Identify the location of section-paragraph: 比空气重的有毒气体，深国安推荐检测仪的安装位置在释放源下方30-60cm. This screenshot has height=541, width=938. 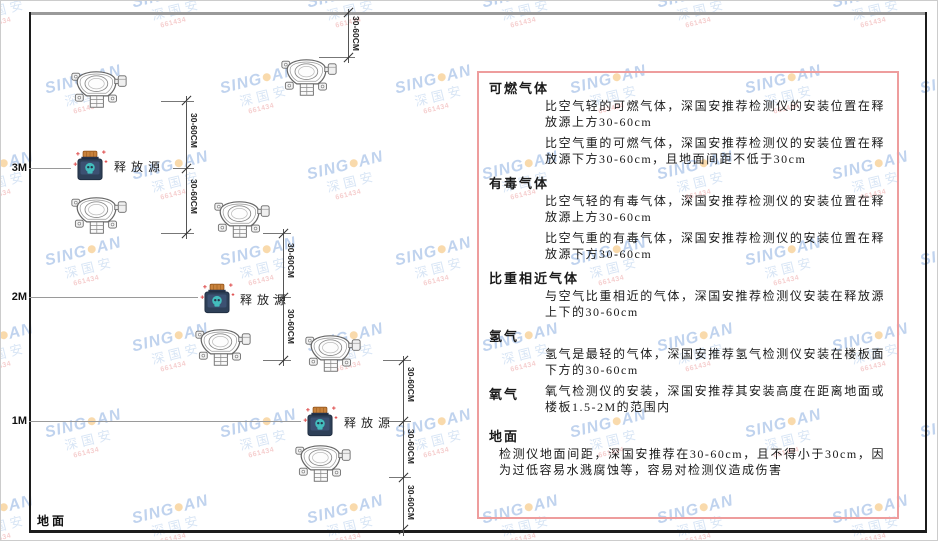
(715, 246).